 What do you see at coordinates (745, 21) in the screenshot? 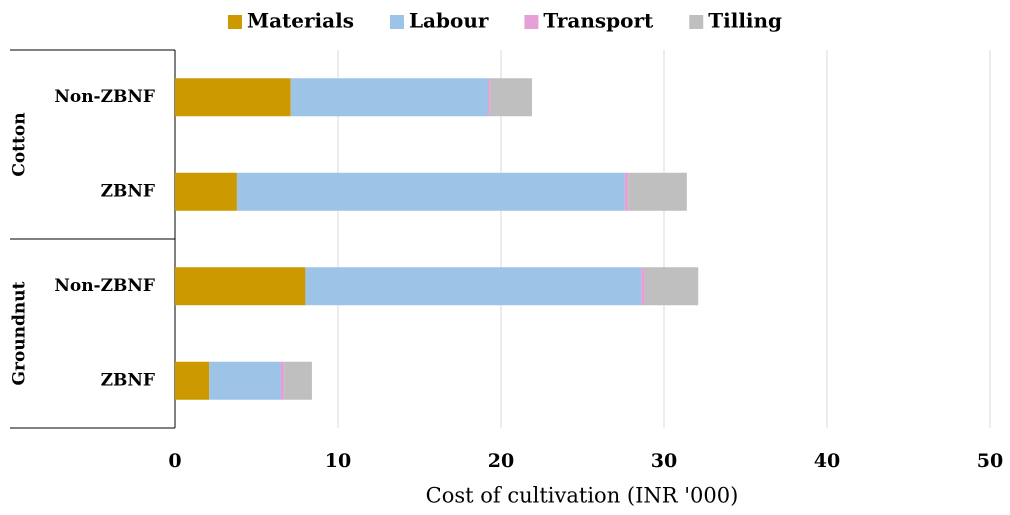
I see `legend-label: Tilling` at bounding box center [745, 21].